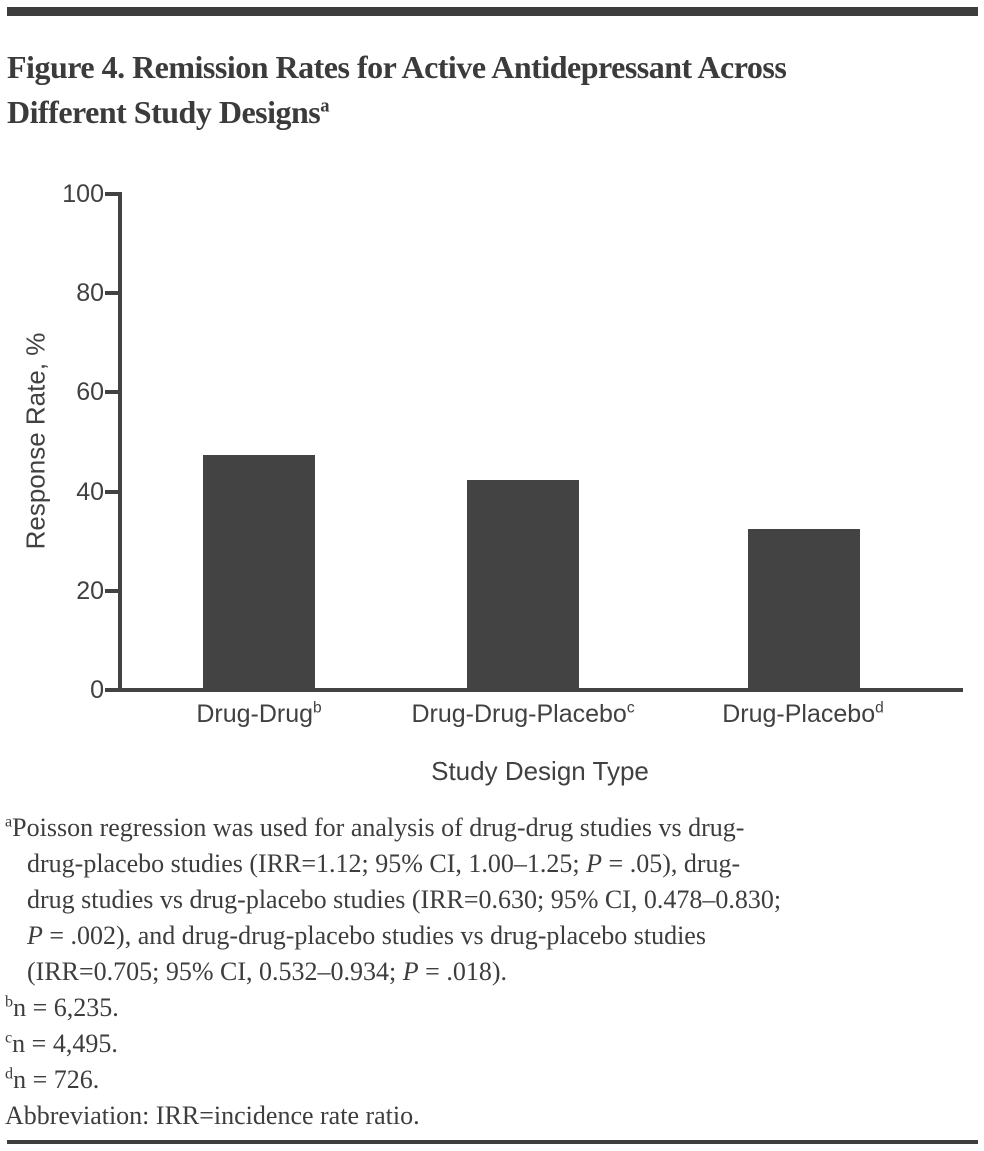 The height and width of the screenshot is (1151, 984). I want to click on bar-drug-drug, so click(259, 571).